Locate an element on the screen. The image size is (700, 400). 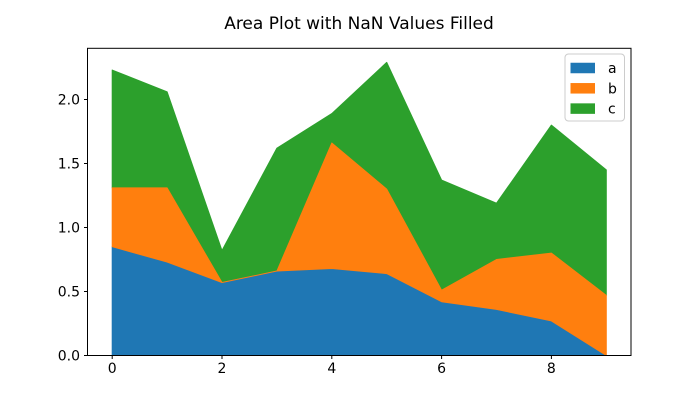
x-tick-label: 8 is located at coordinates (551, 369).